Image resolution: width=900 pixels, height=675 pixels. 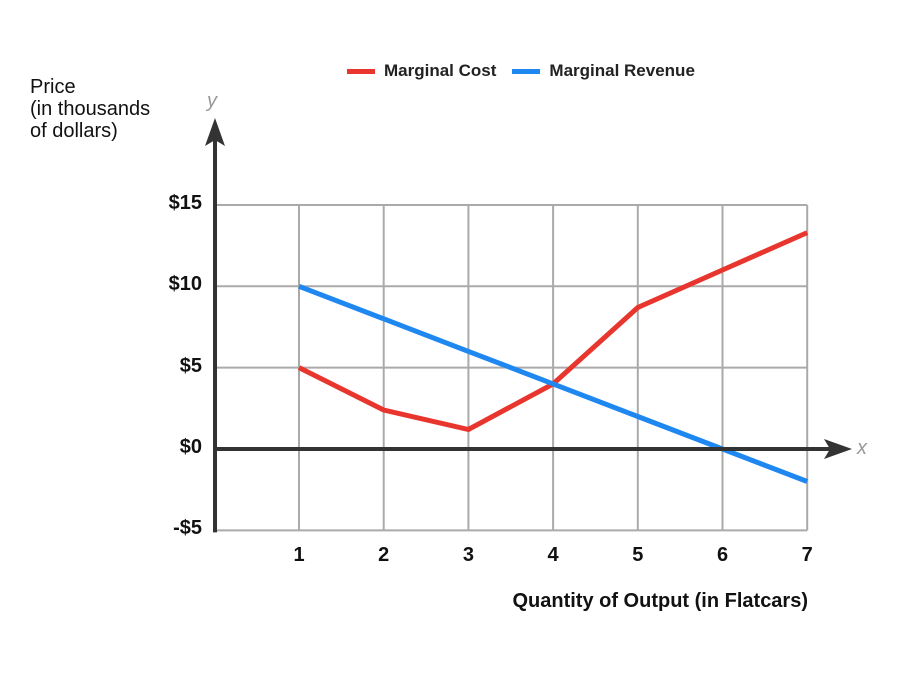 I want to click on y-tick-label: -$5, so click(x=187, y=528).